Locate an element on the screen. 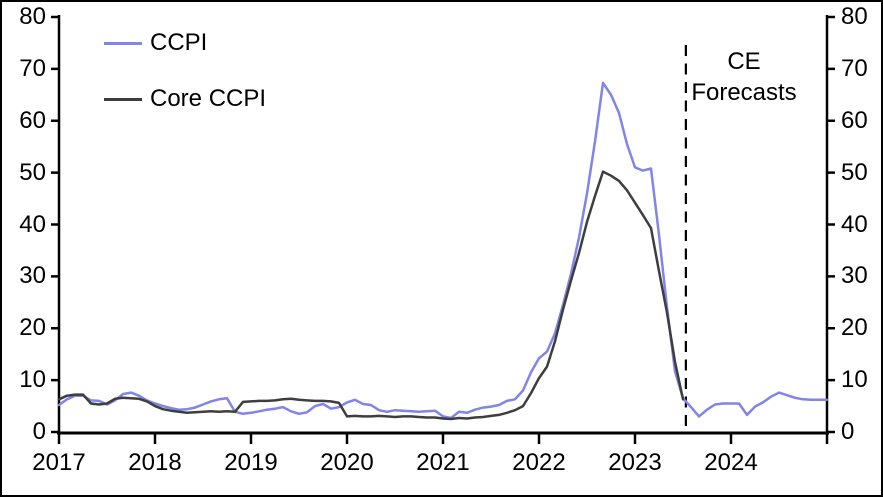 This screenshot has width=883, height=497. y-axis-tick-label-left: 60 is located at coordinates (32, 120).